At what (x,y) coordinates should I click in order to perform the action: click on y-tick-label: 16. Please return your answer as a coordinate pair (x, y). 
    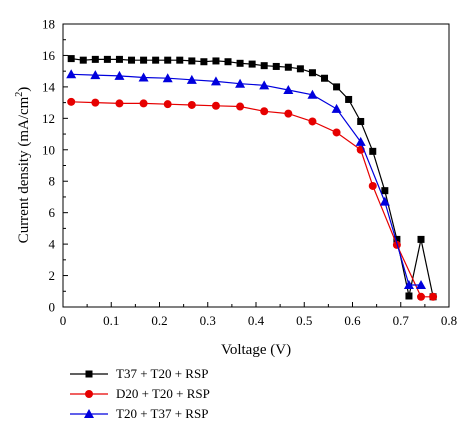
    Looking at the image, I should click on (49, 55).